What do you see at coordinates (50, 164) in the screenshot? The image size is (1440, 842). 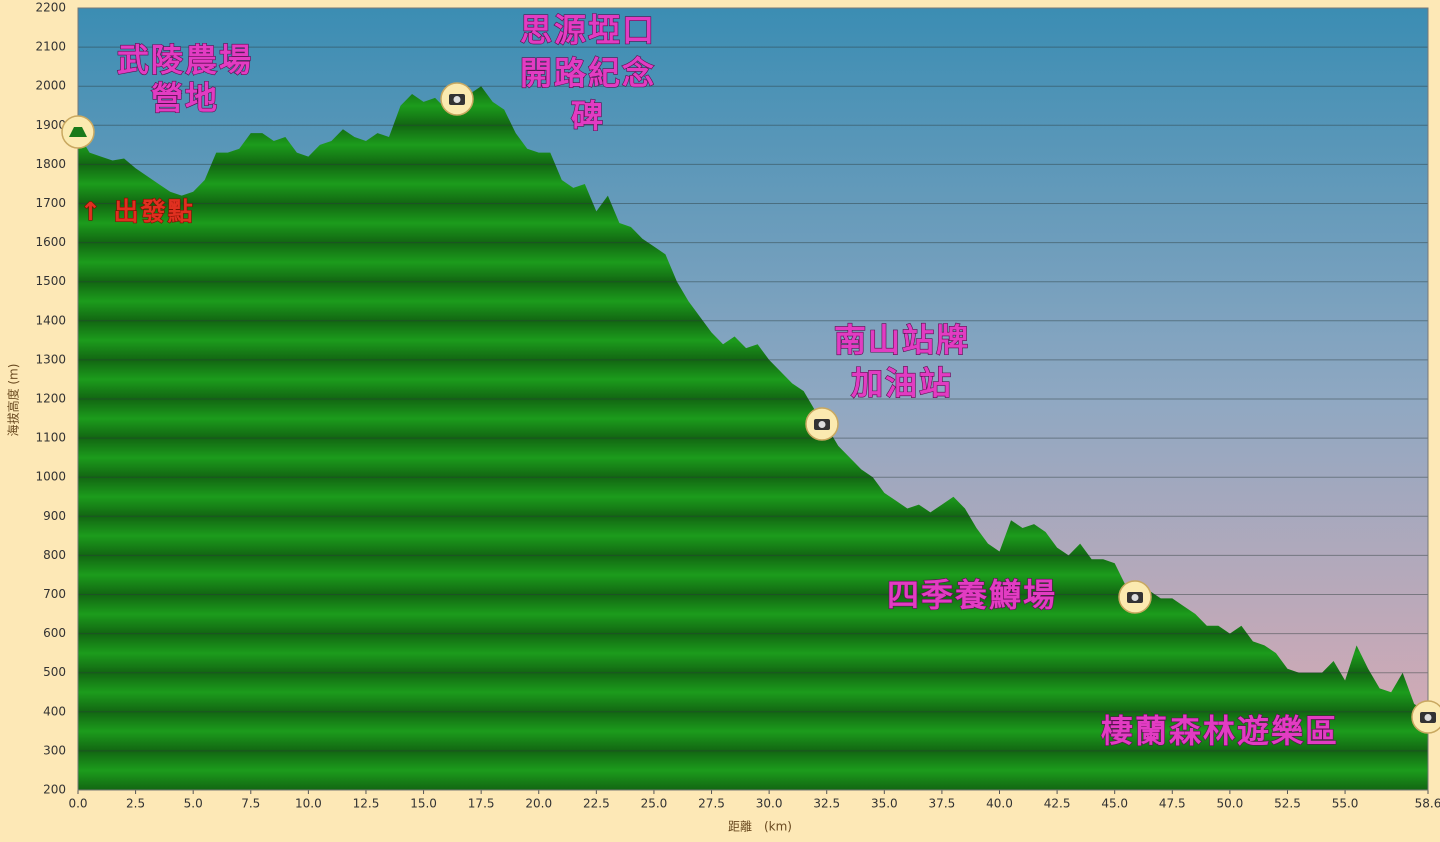 I see `y-tick-label: 1800` at bounding box center [50, 164].